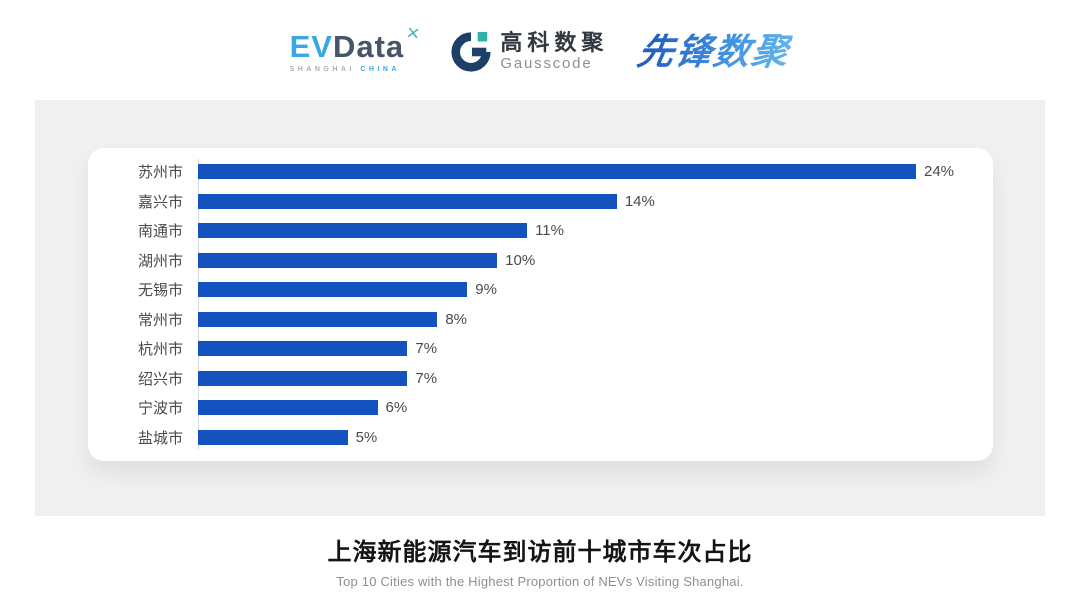  What do you see at coordinates (368, 46) in the screenshot?
I see `evdata-data-text: Data` at bounding box center [368, 46].